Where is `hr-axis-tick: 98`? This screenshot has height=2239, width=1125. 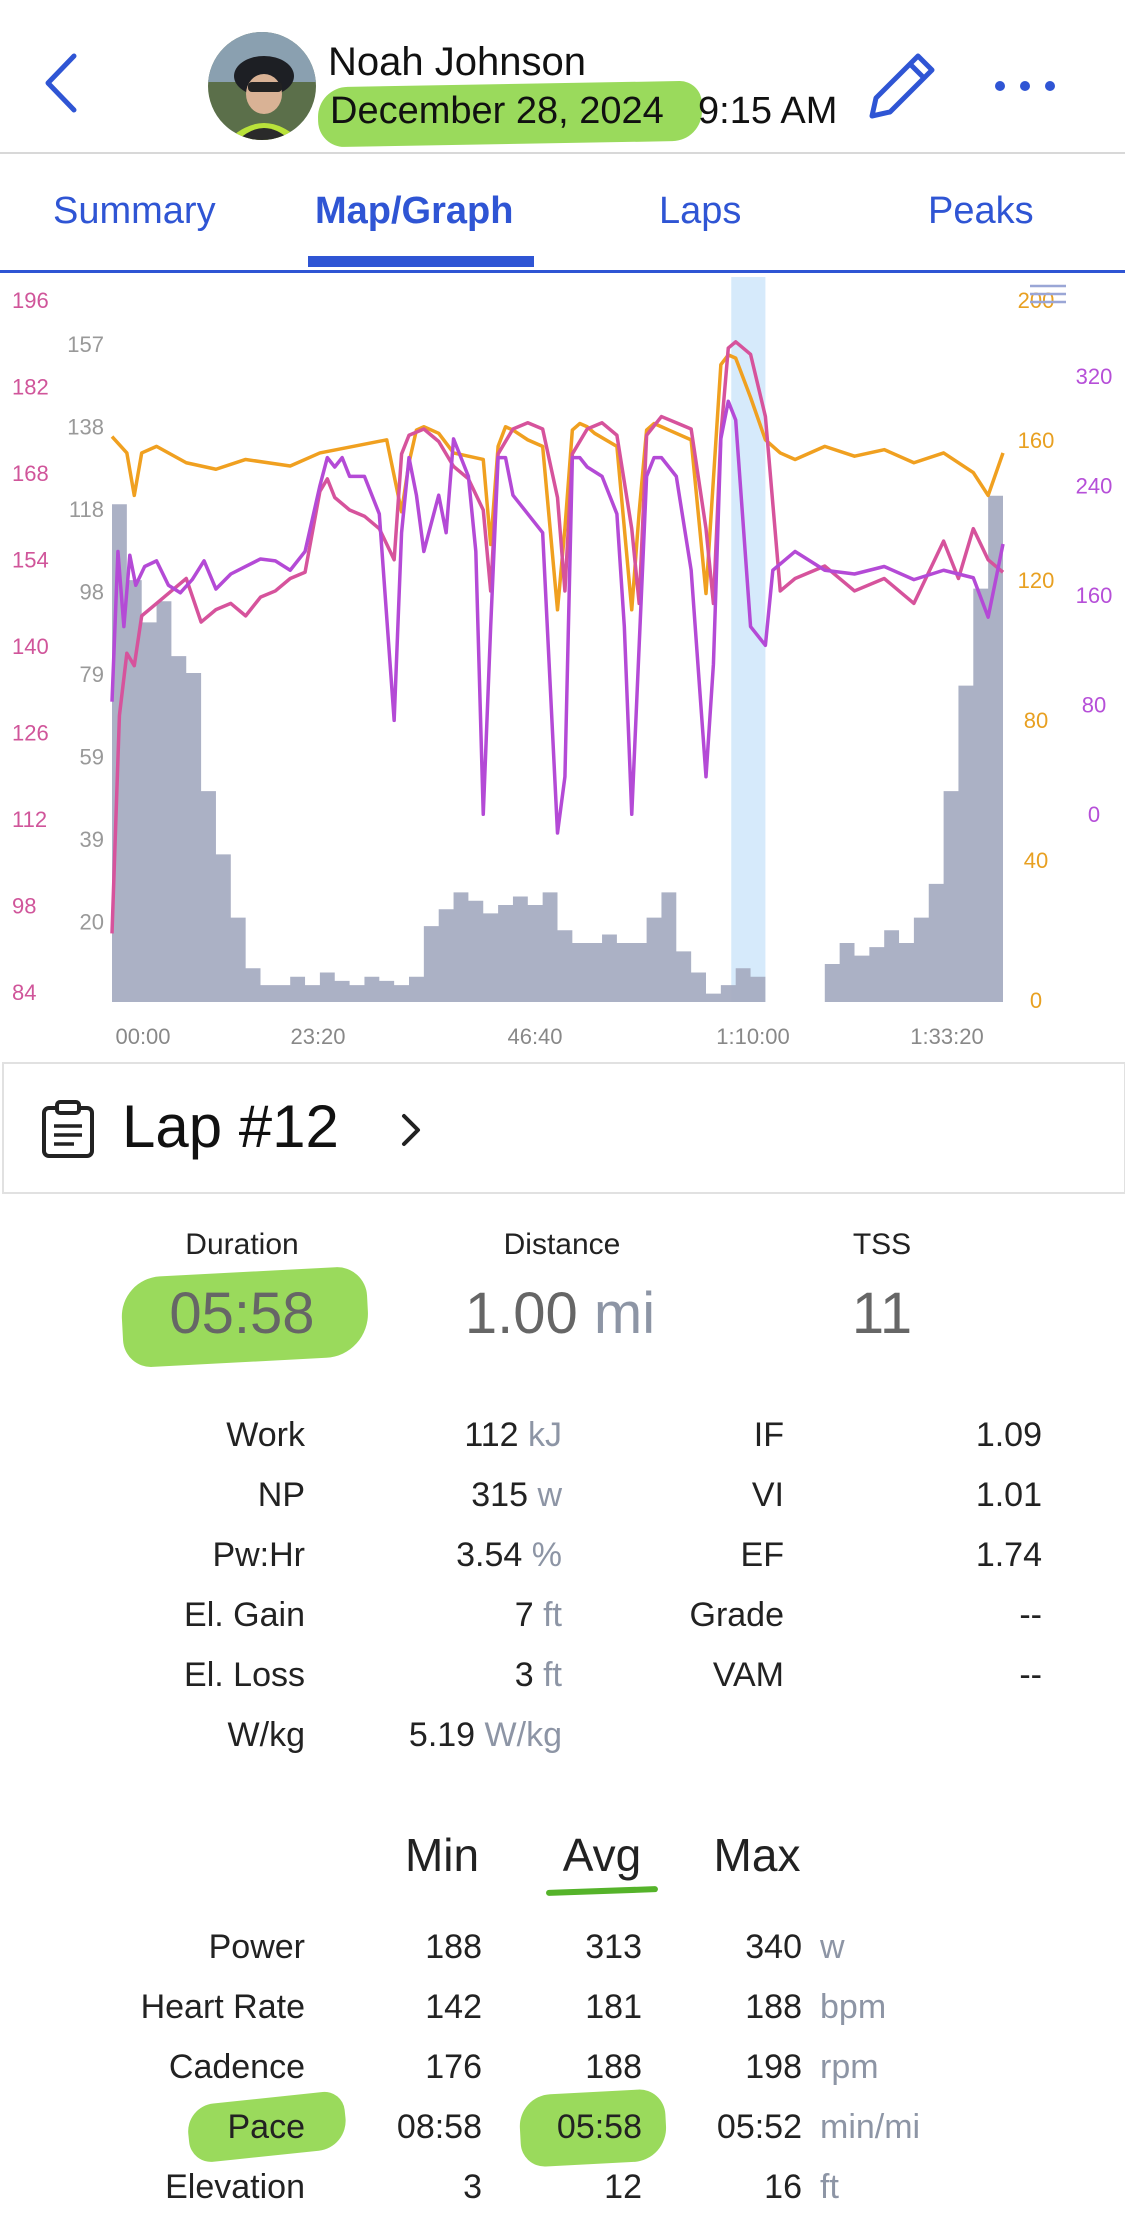 hr-axis-tick: 98 is located at coordinates (24, 906).